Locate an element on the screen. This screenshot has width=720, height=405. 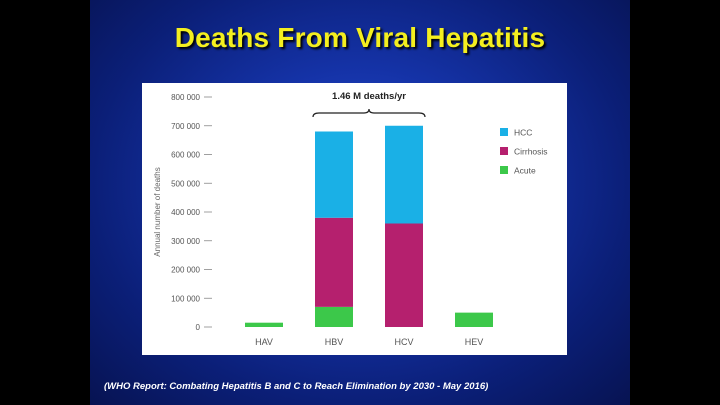
bar-hbv-cirrhosis is located at coordinates (334, 262).